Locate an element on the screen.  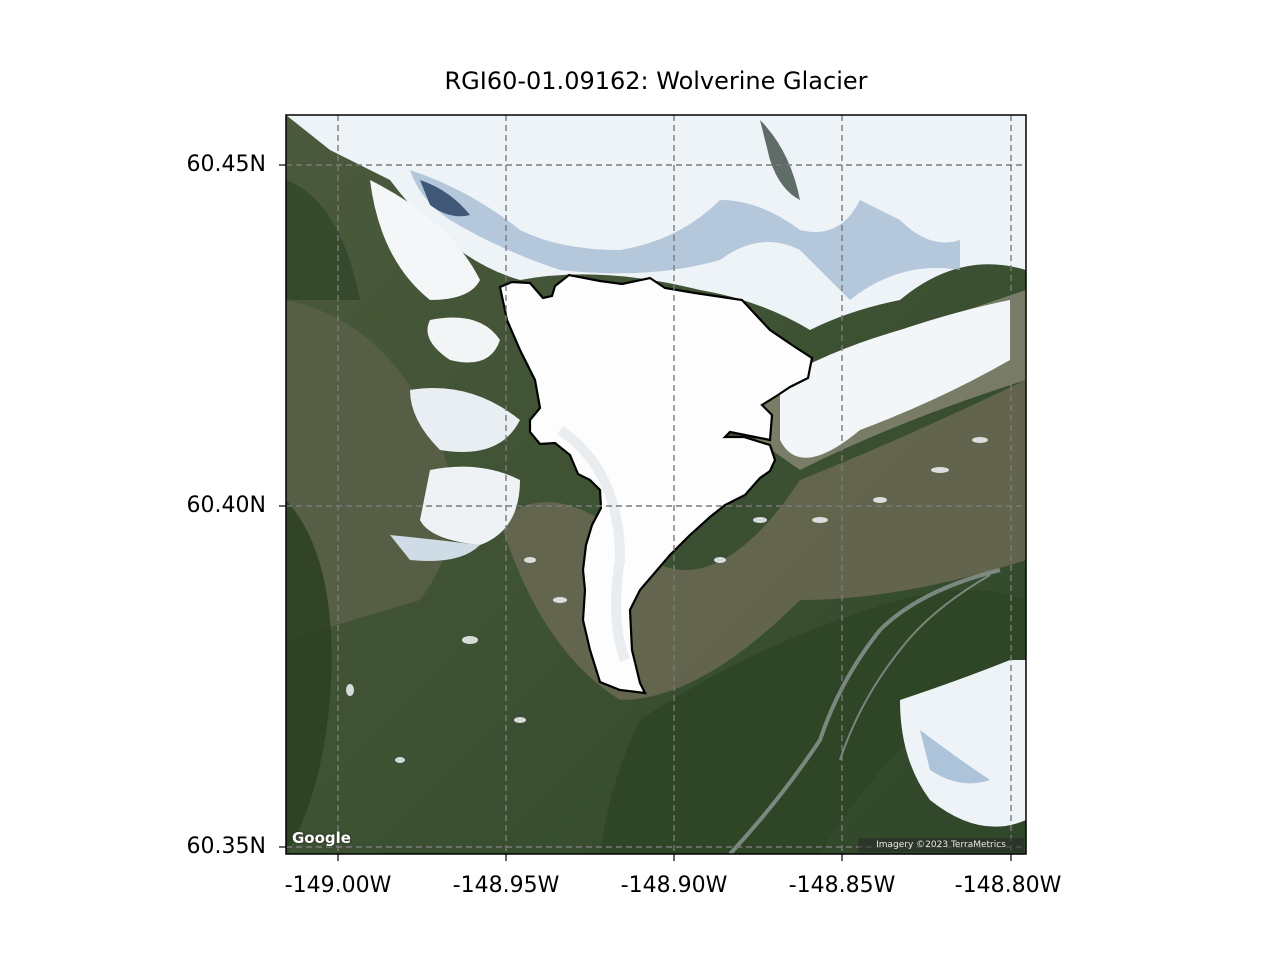
x-tick-label: -148.80W is located at coordinates (1008, 885).